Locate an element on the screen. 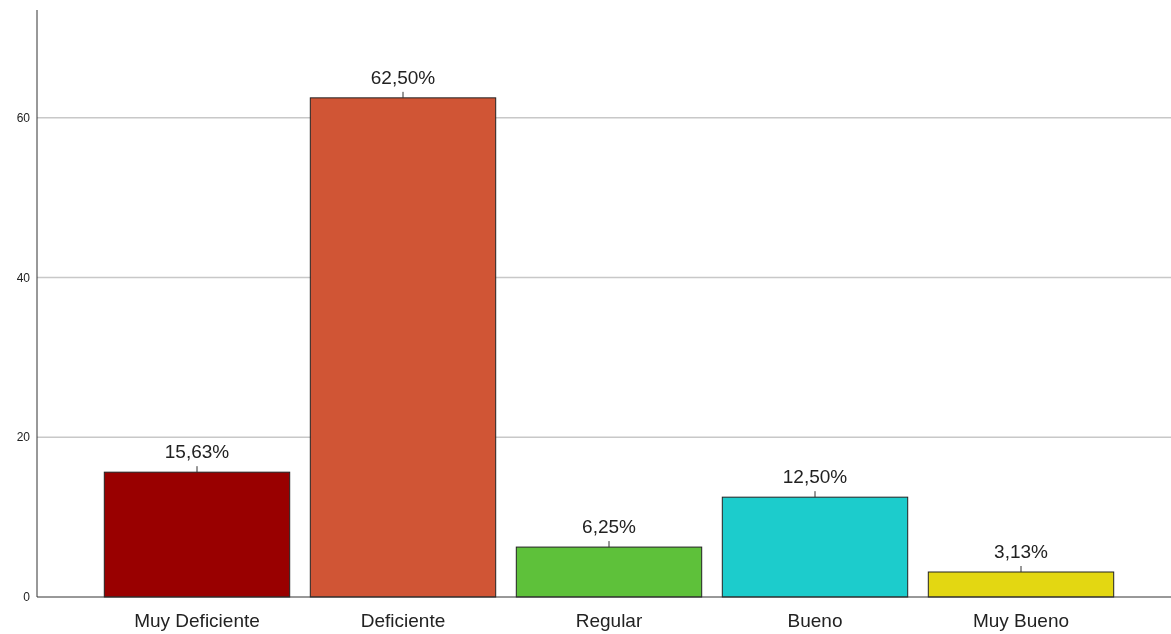 The height and width of the screenshot is (634, 1171). data-label: 6,25% is located at coordinates (609, 527).